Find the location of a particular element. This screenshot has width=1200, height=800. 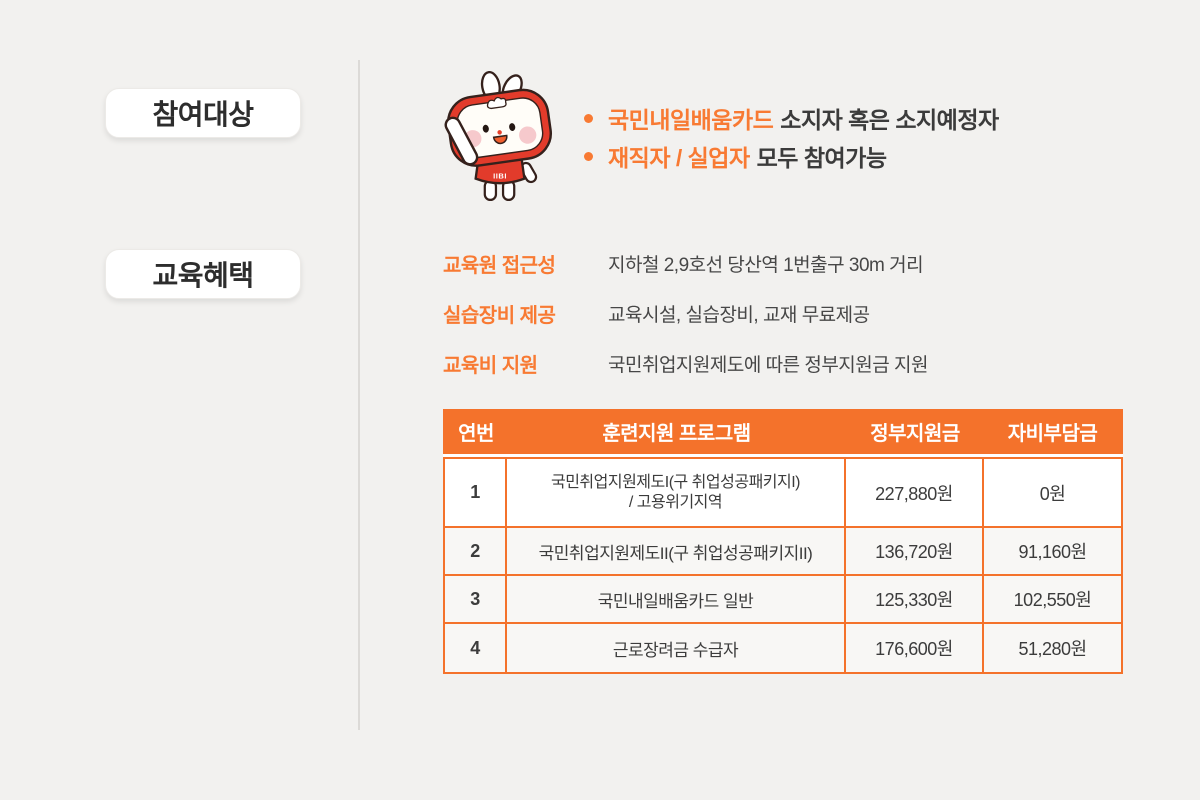

cell-gov-support: 176,600원 is located at coordinates (915, 648).